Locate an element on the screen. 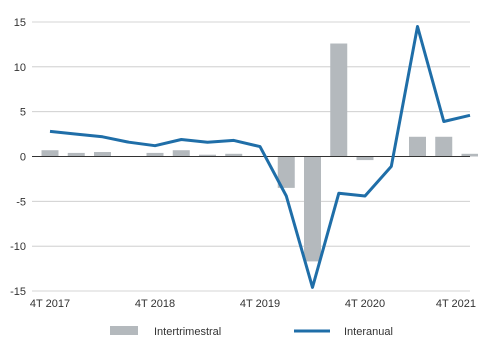 The height and width of the screenshot is (340, 478). bar-2t-2019 is located at coordinates (207, 155).